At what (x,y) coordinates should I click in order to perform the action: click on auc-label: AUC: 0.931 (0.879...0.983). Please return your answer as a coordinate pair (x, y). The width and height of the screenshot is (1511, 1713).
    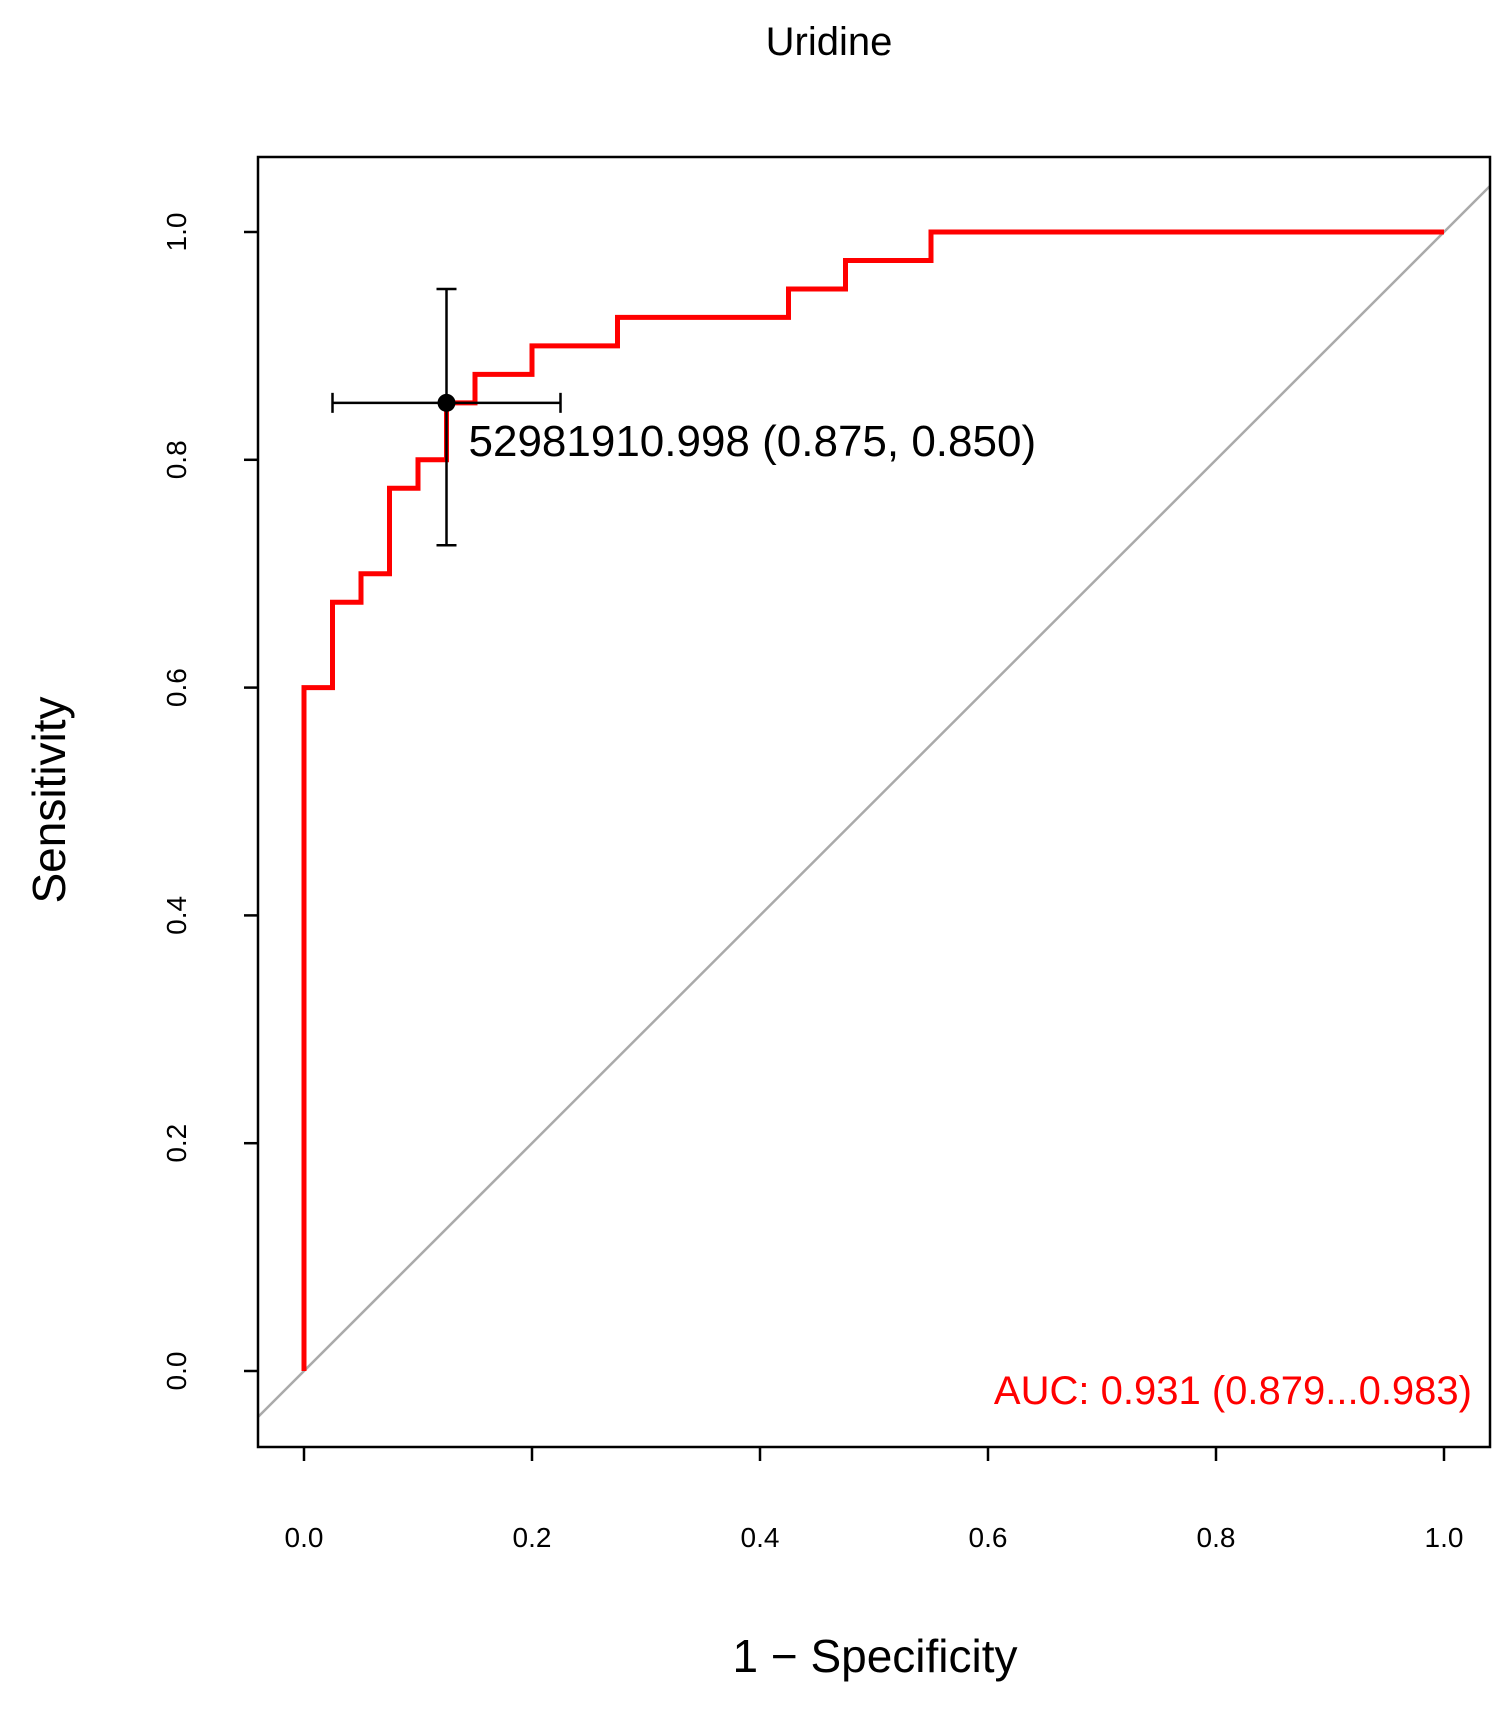
    Looking at the image, I should click on (1233, 1391).